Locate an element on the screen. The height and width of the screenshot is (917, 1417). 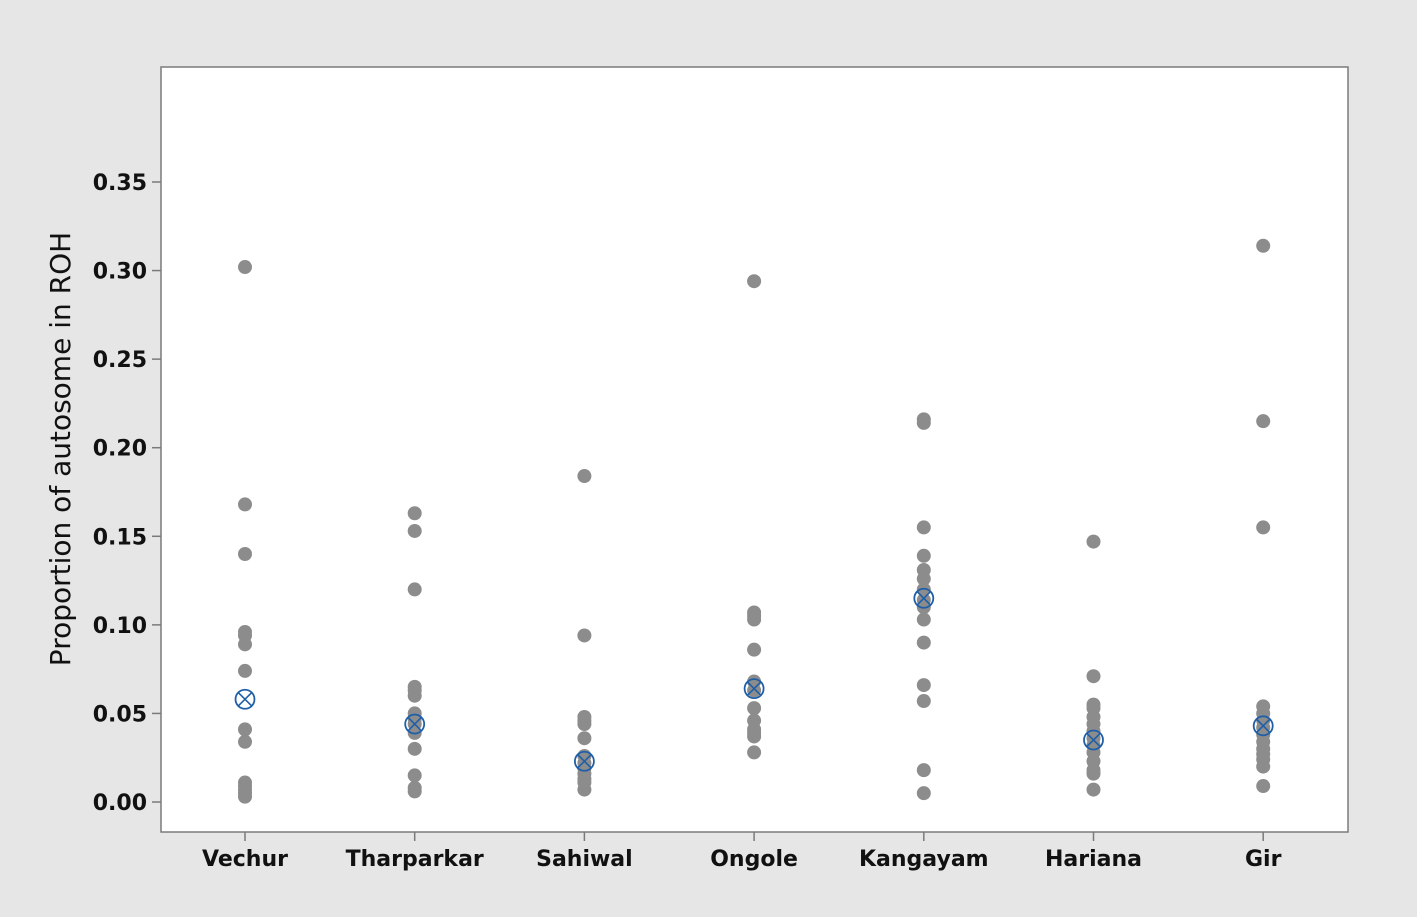
y-axis-title: Proportion of autosome in ROH is located at coordinates (60, 449).